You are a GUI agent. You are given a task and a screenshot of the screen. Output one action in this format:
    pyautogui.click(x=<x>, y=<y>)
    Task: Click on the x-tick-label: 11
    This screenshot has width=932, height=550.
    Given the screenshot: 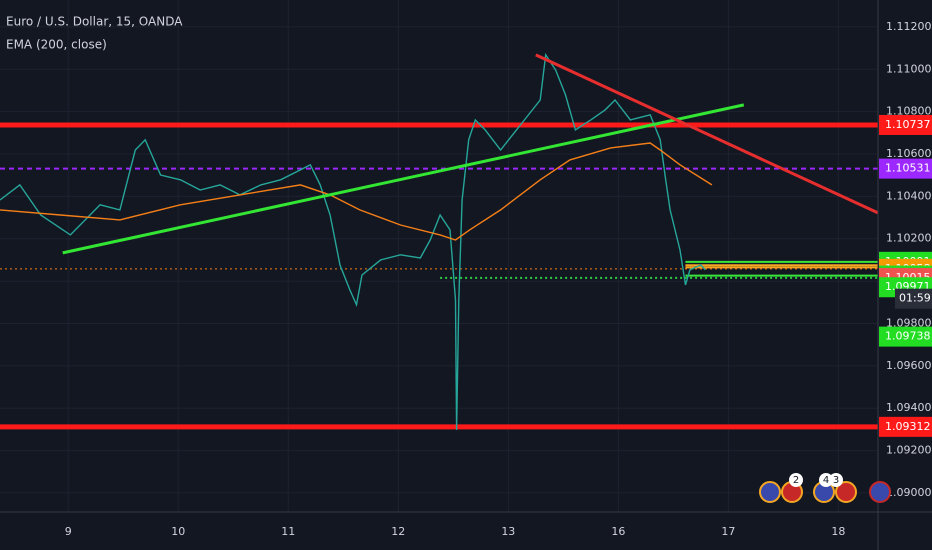 What is the action you would take?
    pyautogui.click(x=288, y=531)
    